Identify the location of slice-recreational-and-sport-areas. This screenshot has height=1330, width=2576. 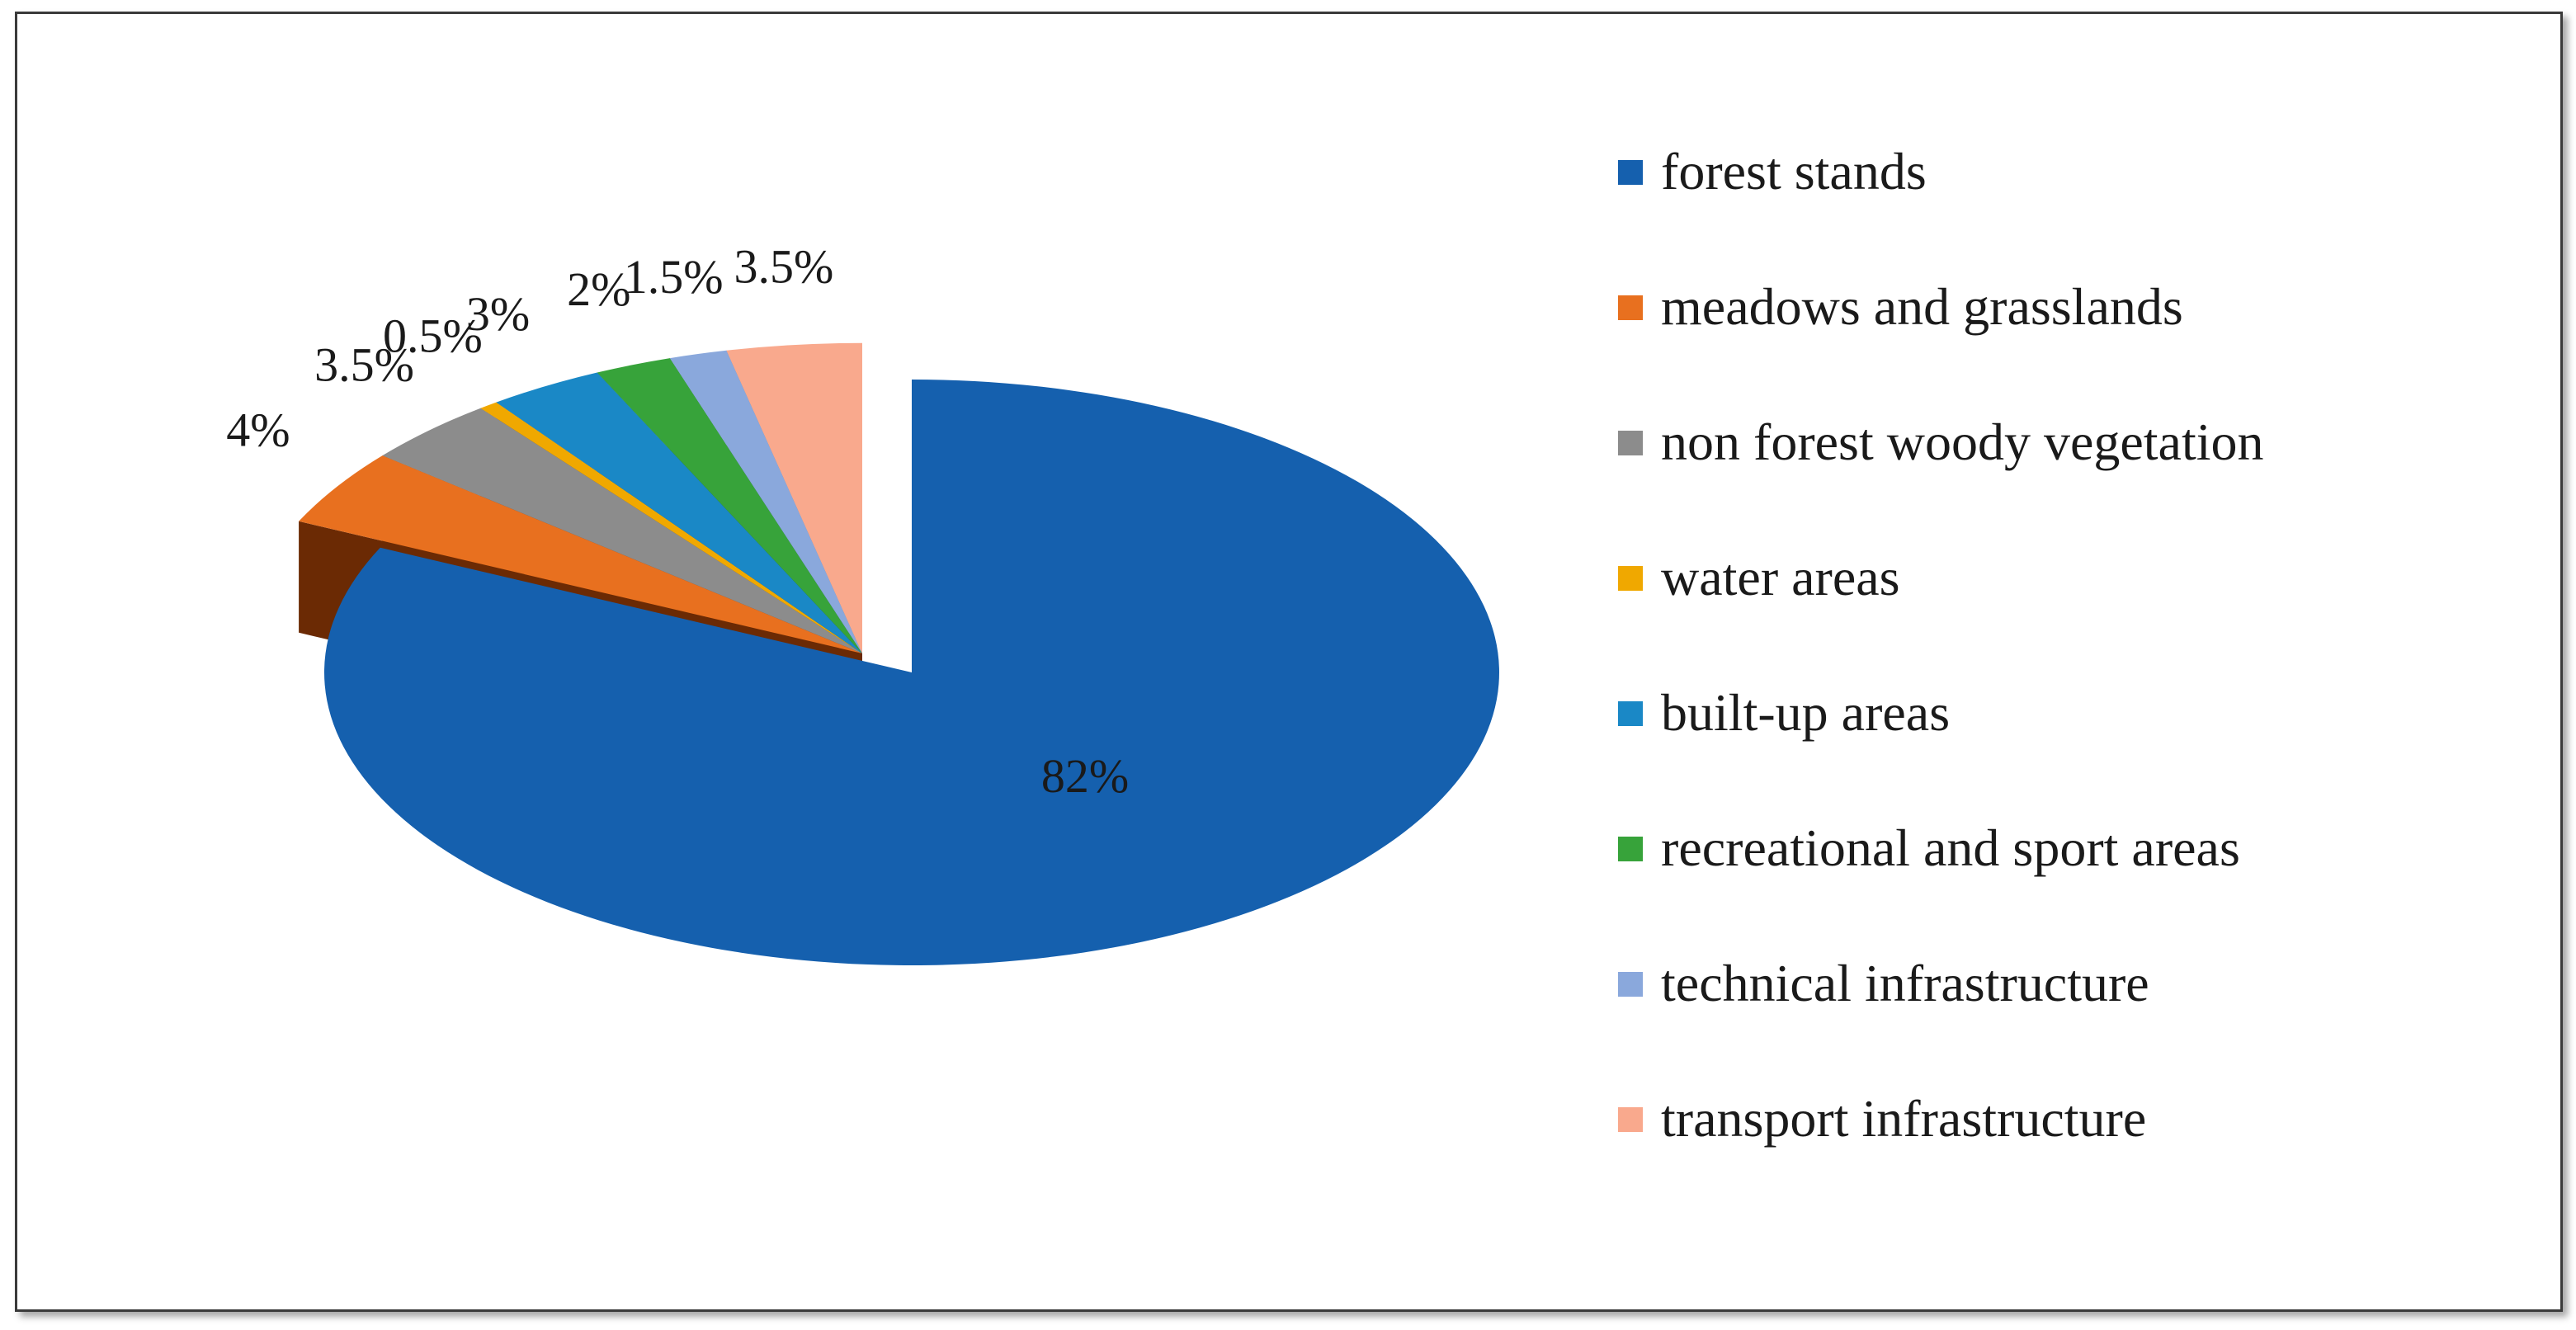
(729, 506).